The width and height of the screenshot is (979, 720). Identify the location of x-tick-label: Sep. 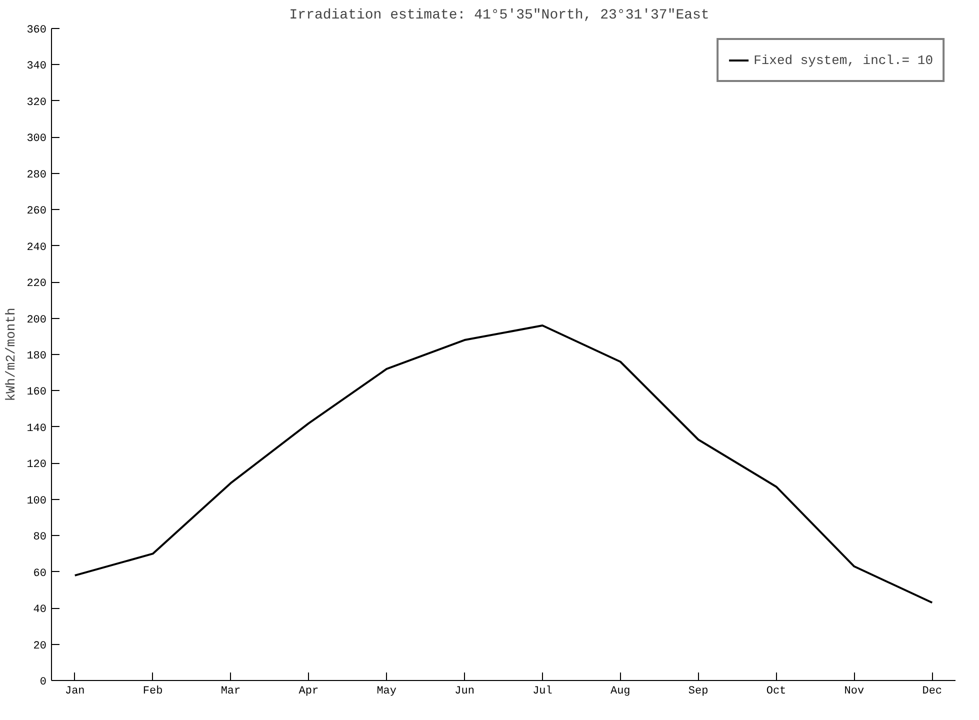
(698, 692).